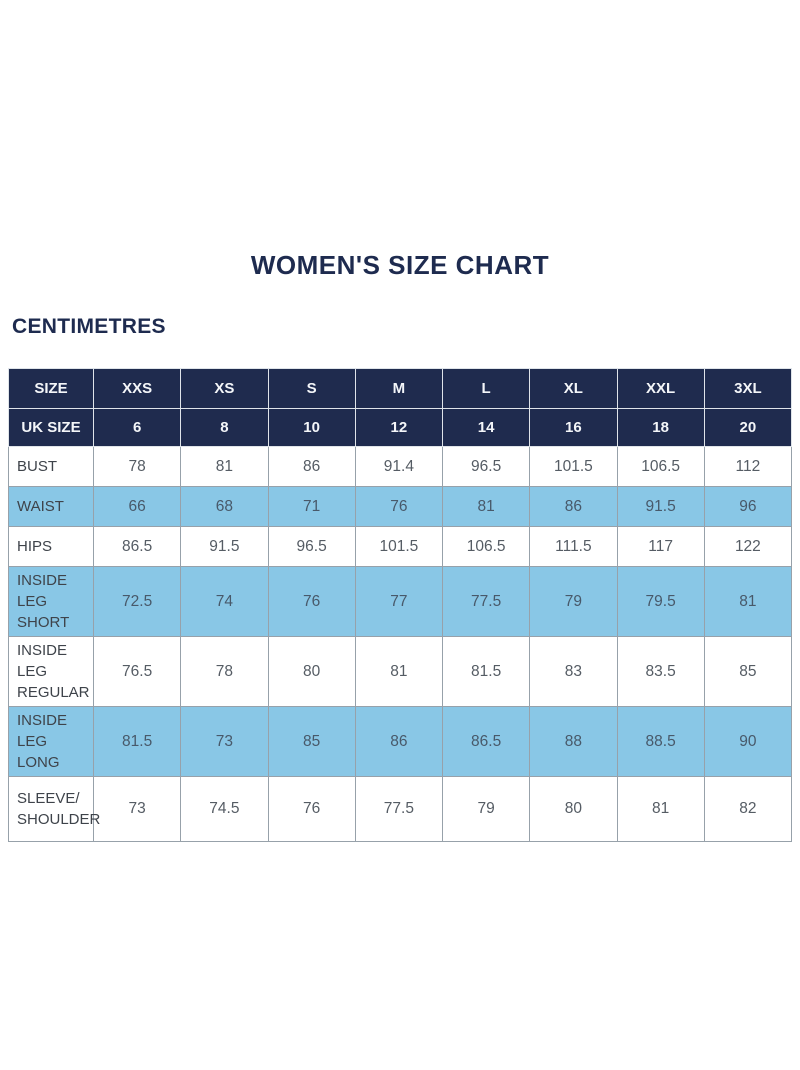 The width and height of the screenshot is (800, 1070). What do you see at coordinates (486, 388) in the screenshot?
I see `value-cell: L` at bounding box center [486, 388].